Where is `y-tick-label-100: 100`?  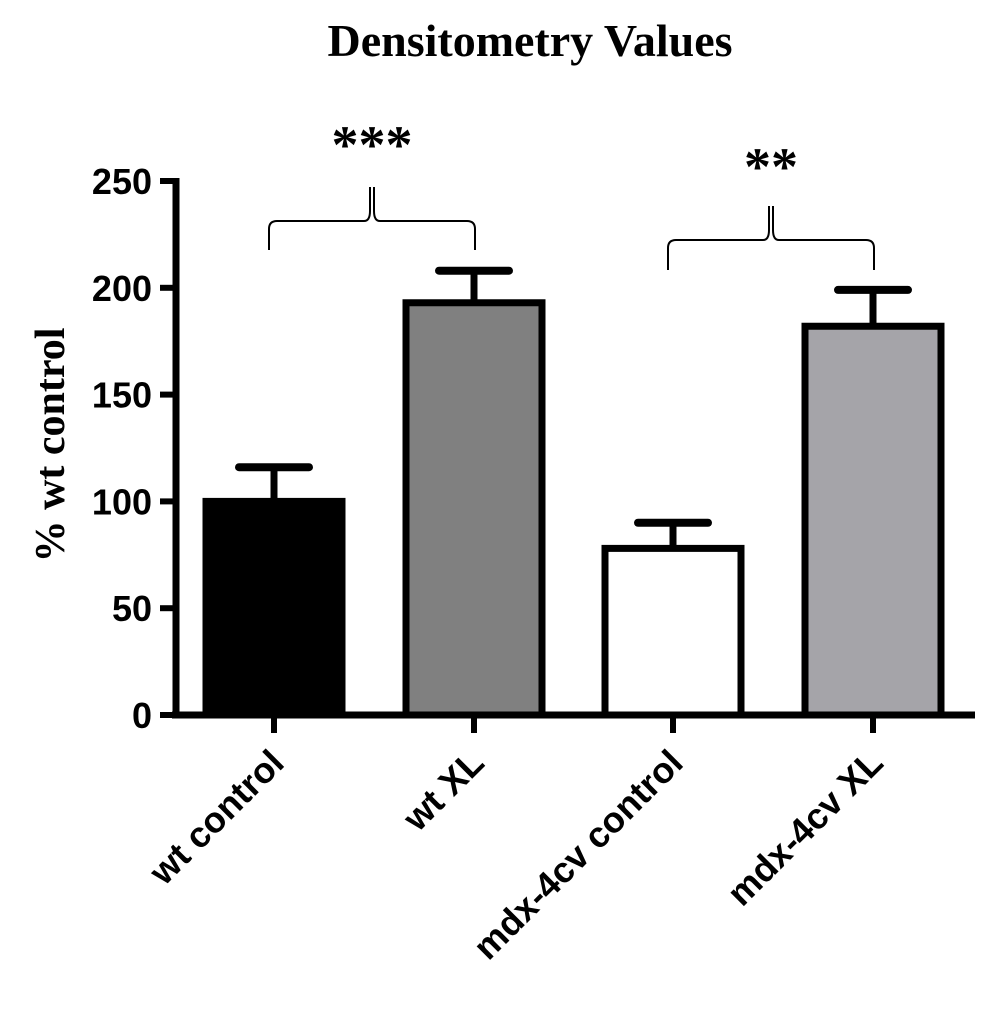
y-tick-label-100: 100 is located at coordinates (122, 501).